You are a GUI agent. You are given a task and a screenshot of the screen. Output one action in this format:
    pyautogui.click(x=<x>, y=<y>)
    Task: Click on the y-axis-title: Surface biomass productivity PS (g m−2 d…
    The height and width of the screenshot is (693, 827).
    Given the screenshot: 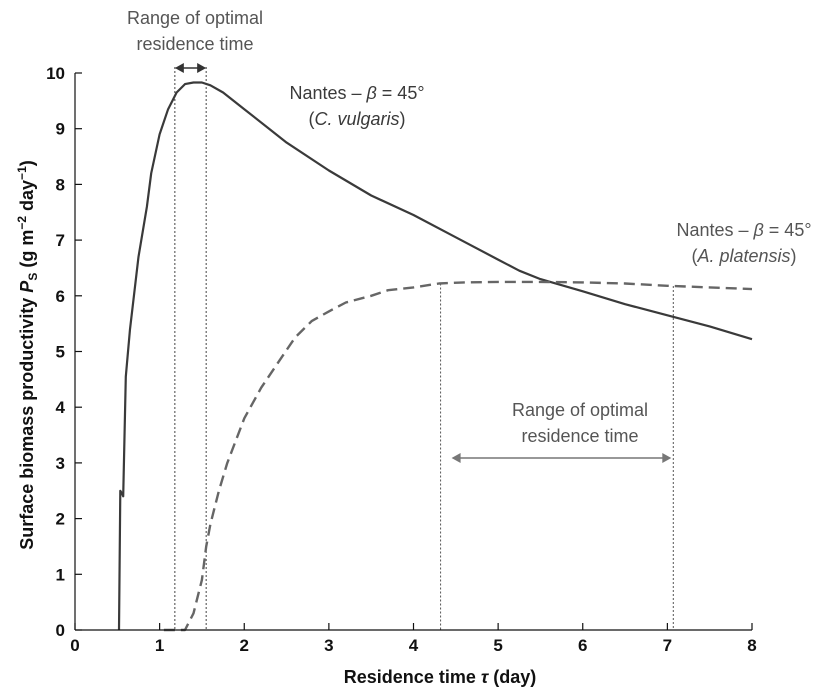 What is the action you would take?
    pyautogui.click(x=27, y=355)
    